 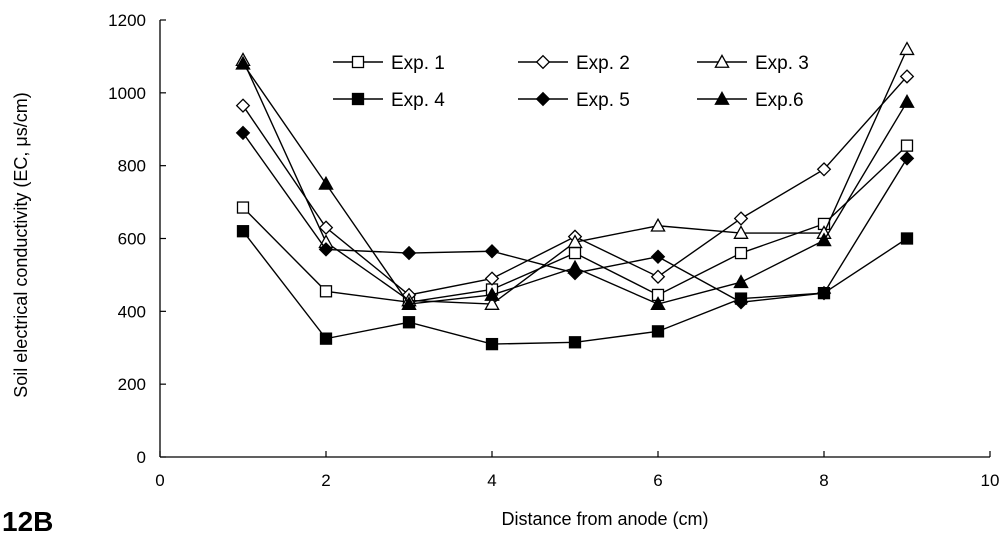 What do you see at coordinates (753, 63) in the screenshot?
I see `legend-item: Exp. 3` at bounding box center [753, 63].